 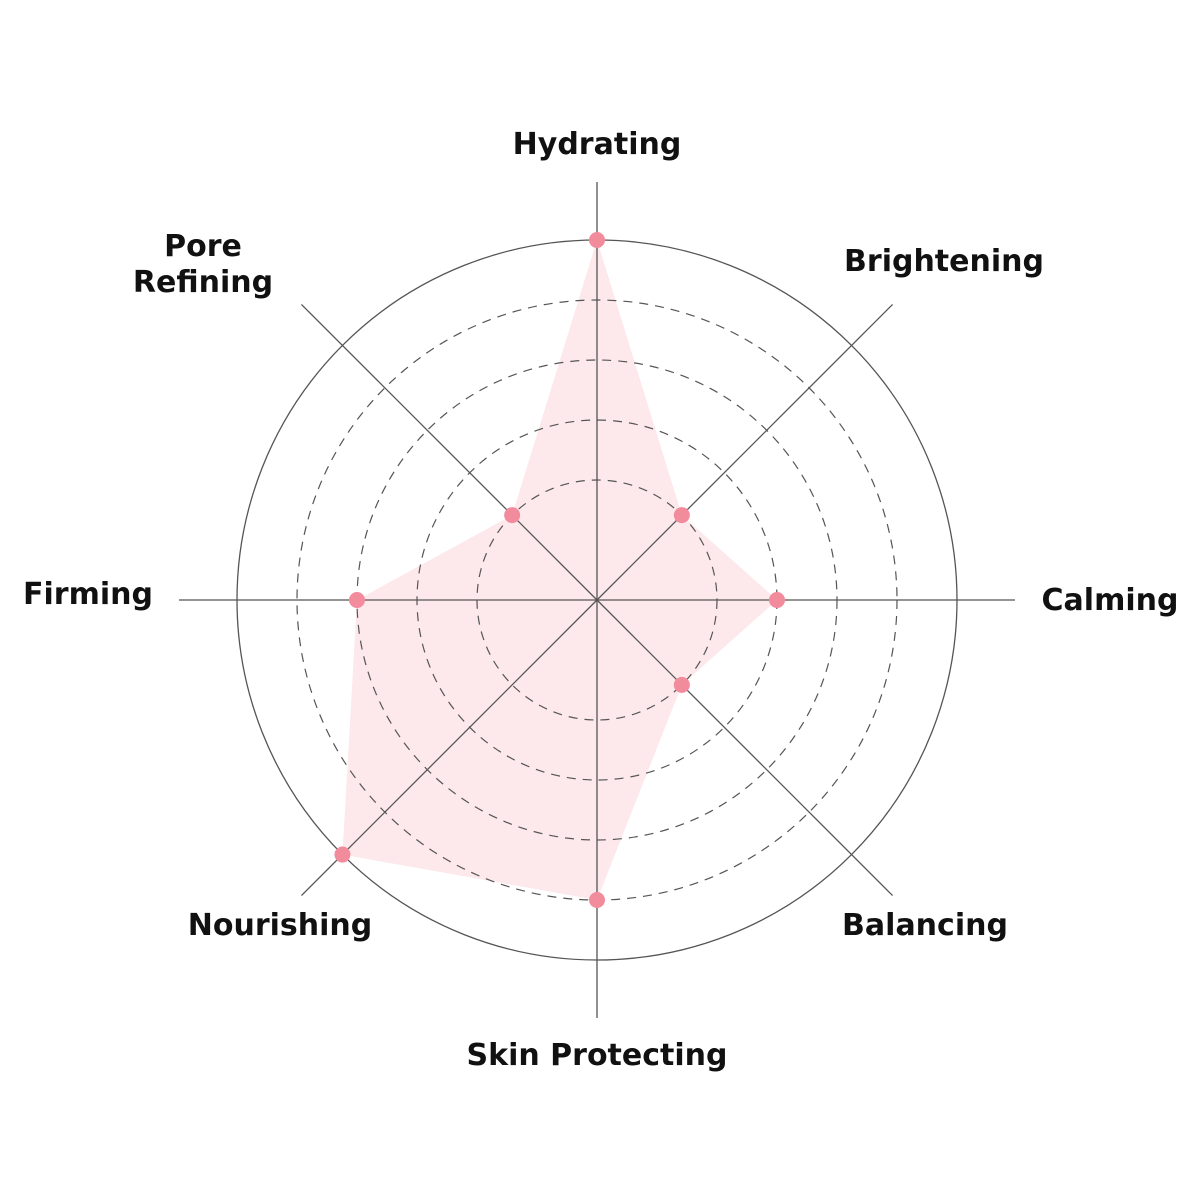 What do you see at coordinates (203, 246) in the screenshot?
I see `axis-label-line: Pore` at bounding box center [203, 246].